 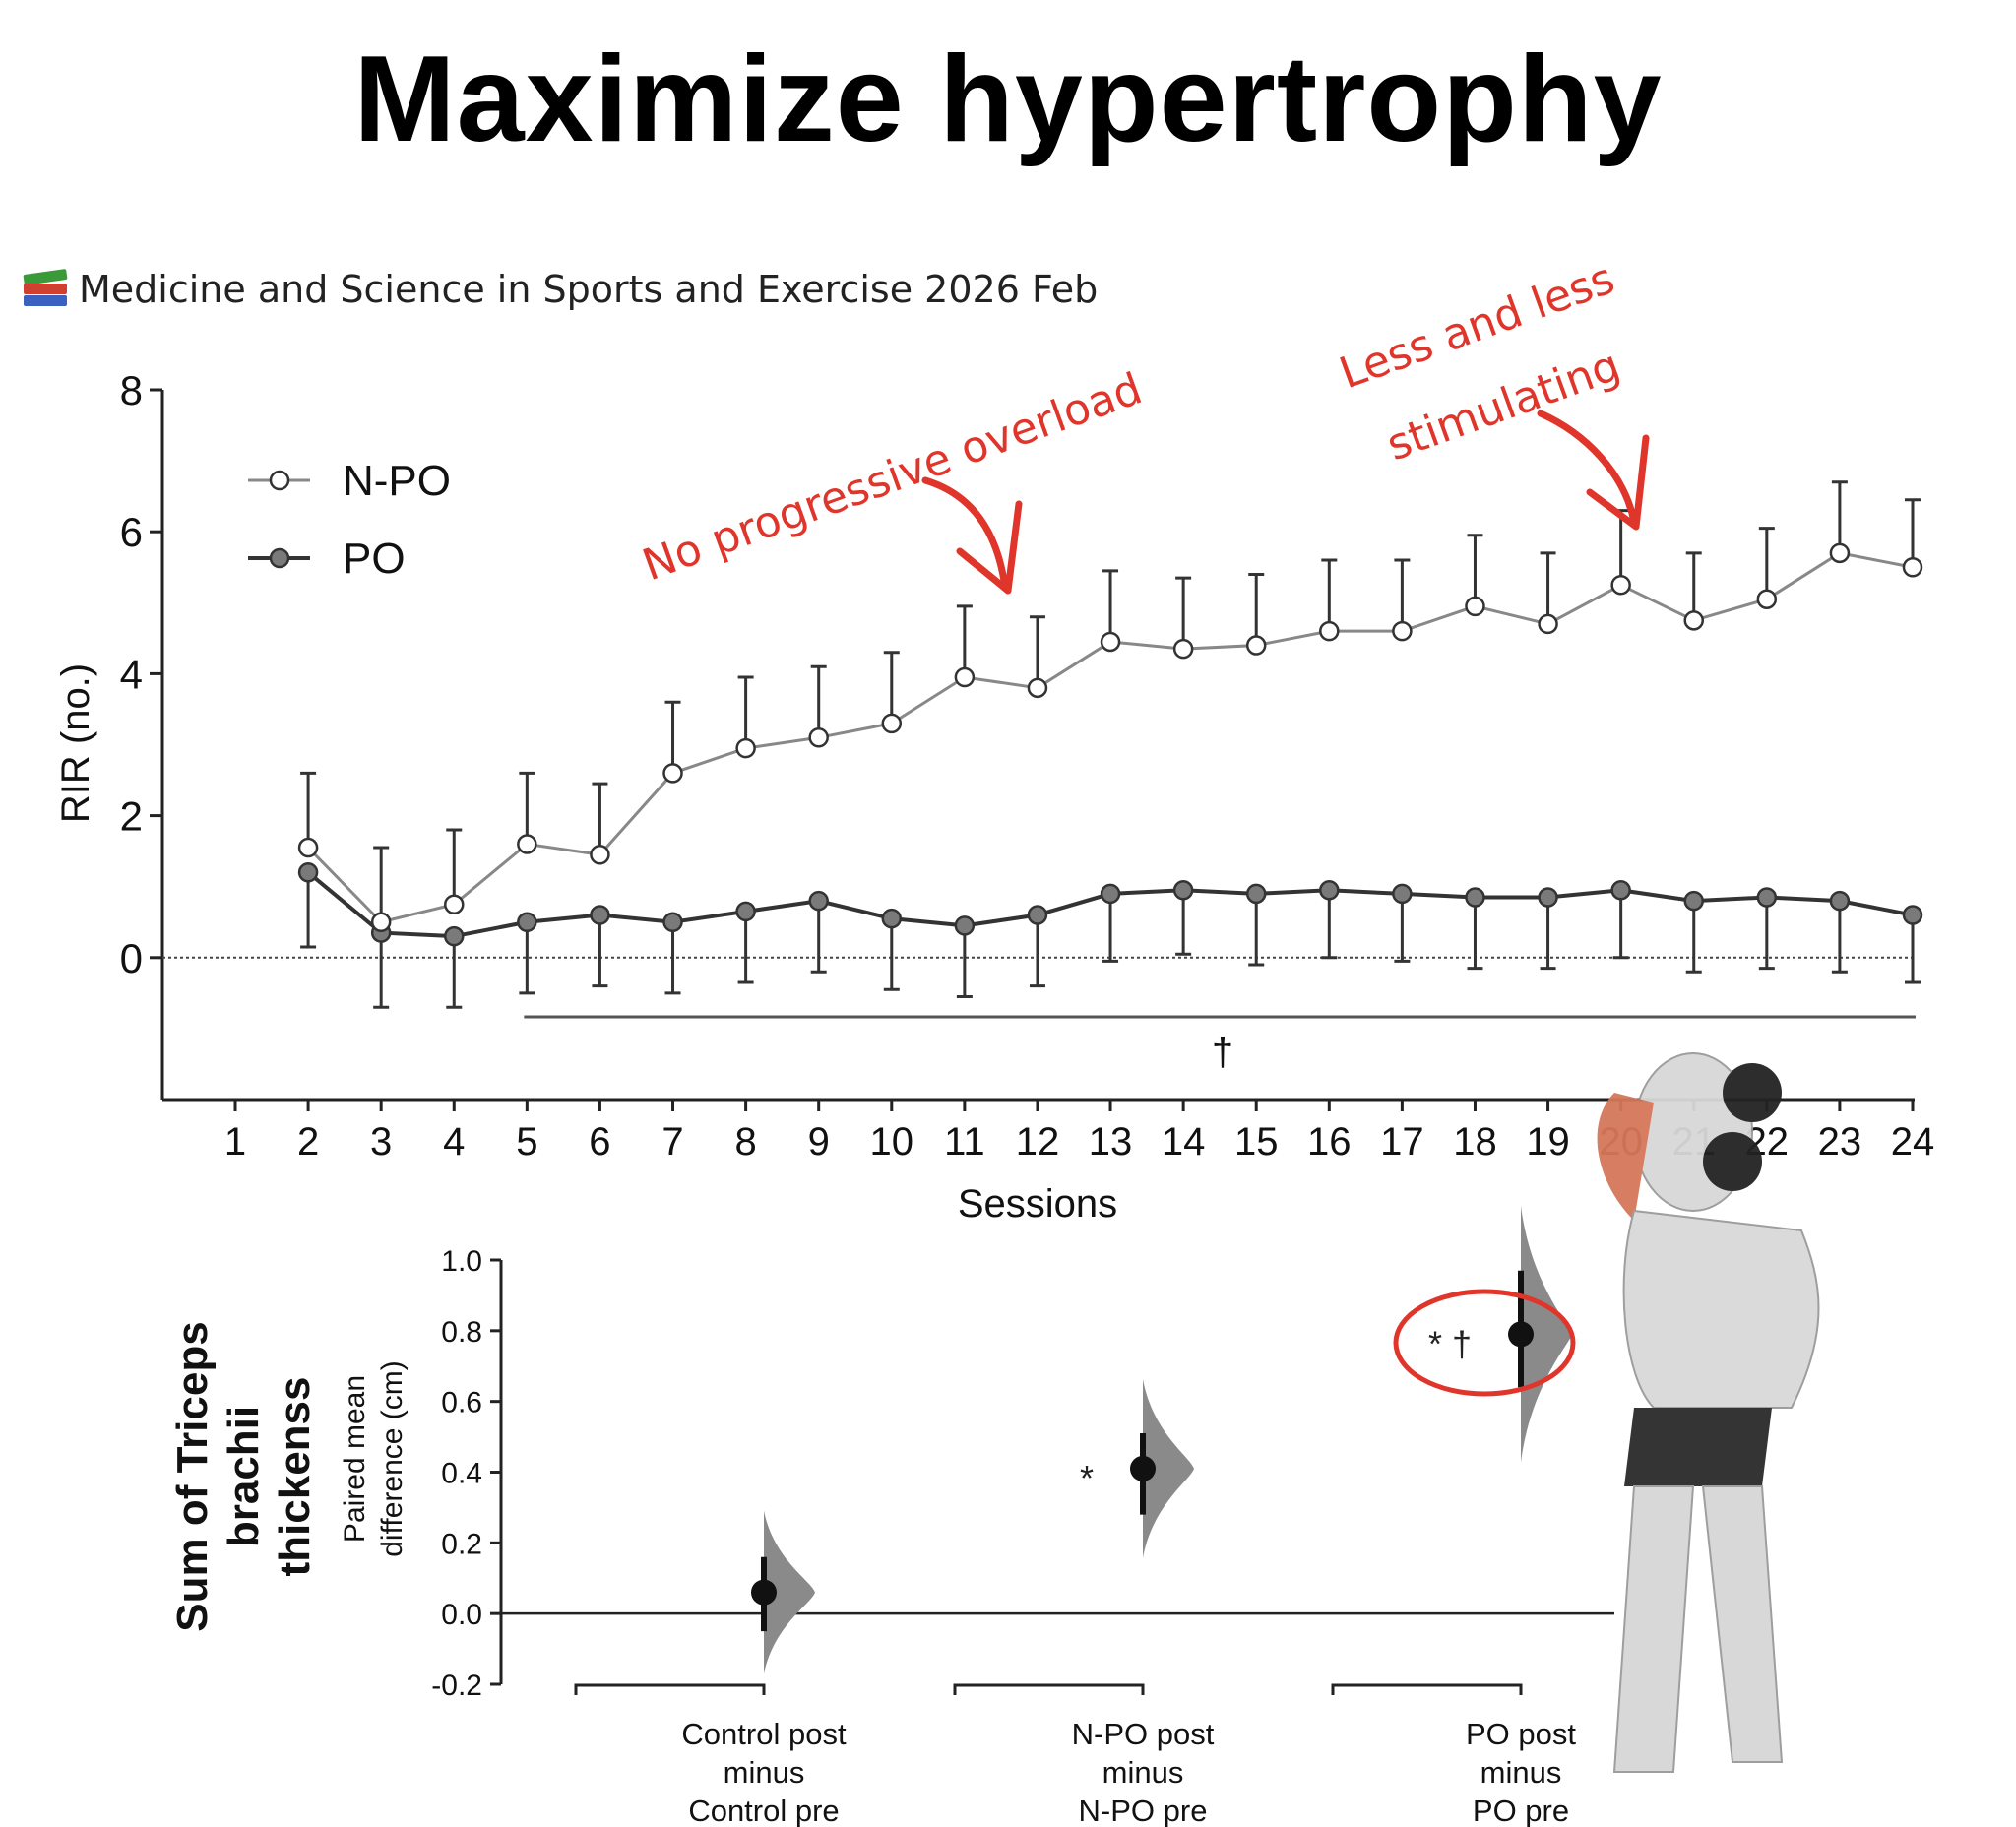 I want to click on category-label-line: minus, so click(x=1143, y=1772).